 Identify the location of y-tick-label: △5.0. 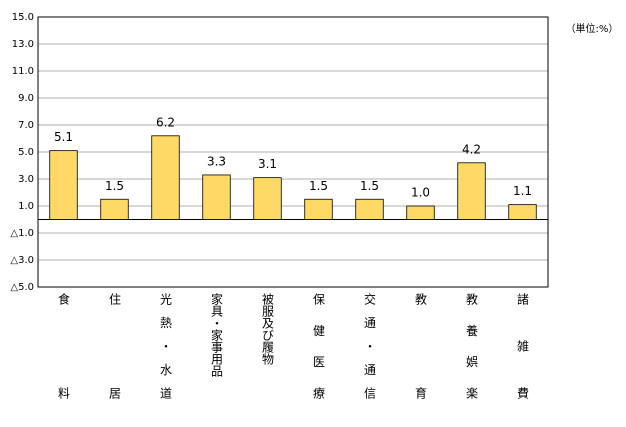
(22, 287).